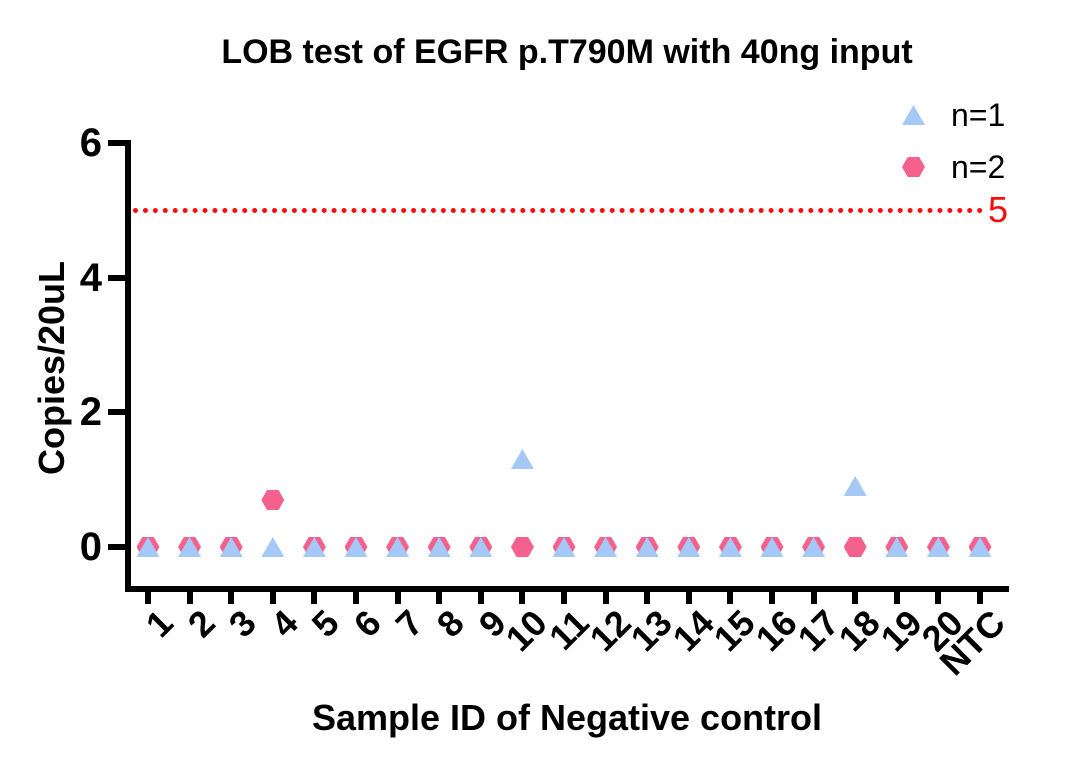  What do you see at coordinates (978, 167) in the screenshot?
I see `legend-label: n=2` at bounding box center [978, 167].